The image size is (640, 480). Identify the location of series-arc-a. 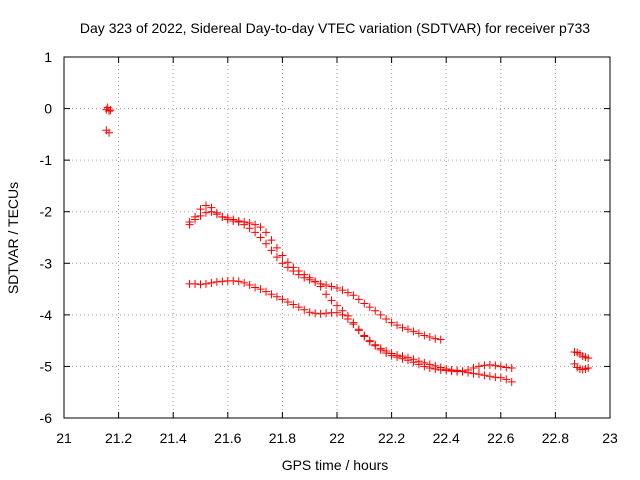
(108, 109).